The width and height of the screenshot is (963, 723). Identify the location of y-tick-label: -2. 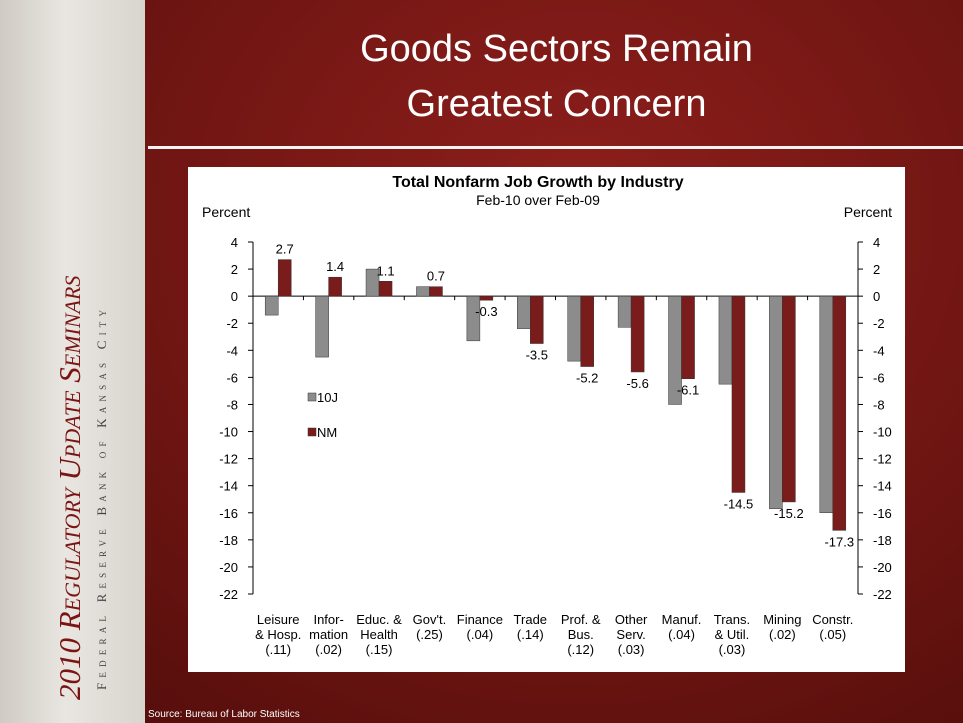
(232, 323).